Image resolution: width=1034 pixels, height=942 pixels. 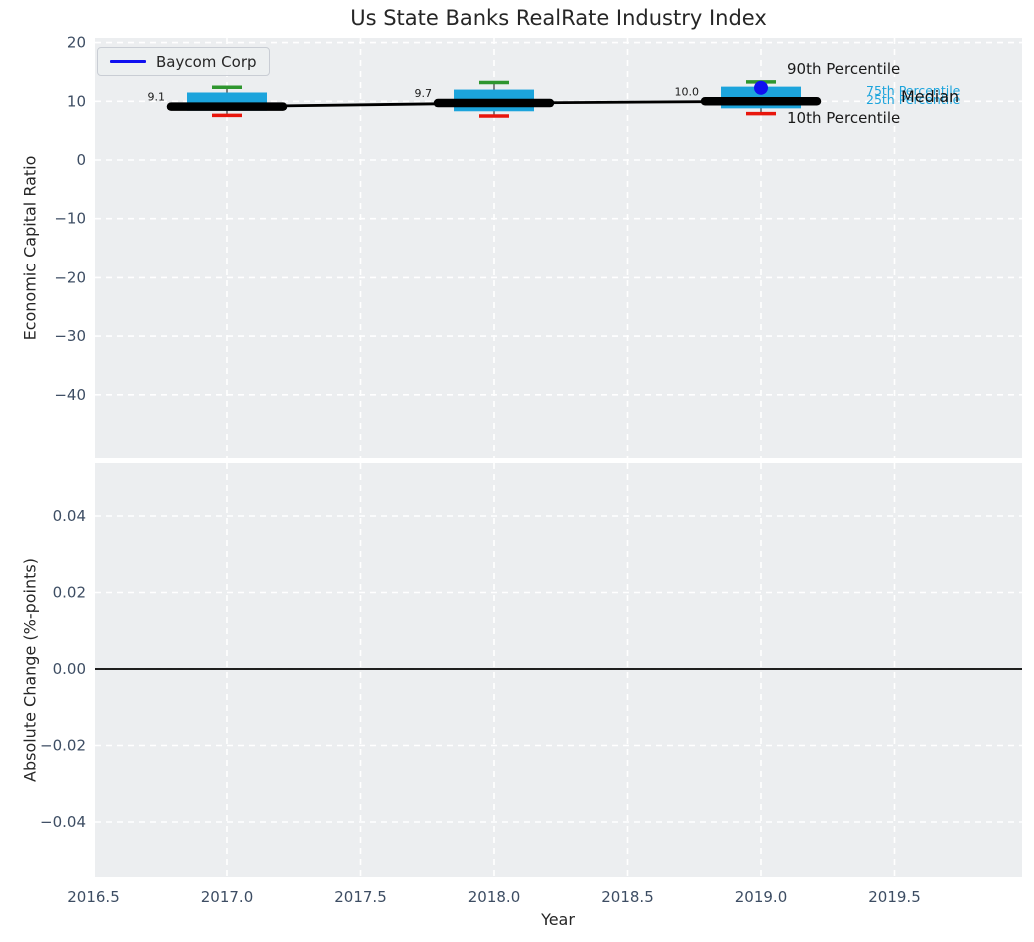 I want to click on ytick-label-bottom: −0.02, so click(x=63, y=746).